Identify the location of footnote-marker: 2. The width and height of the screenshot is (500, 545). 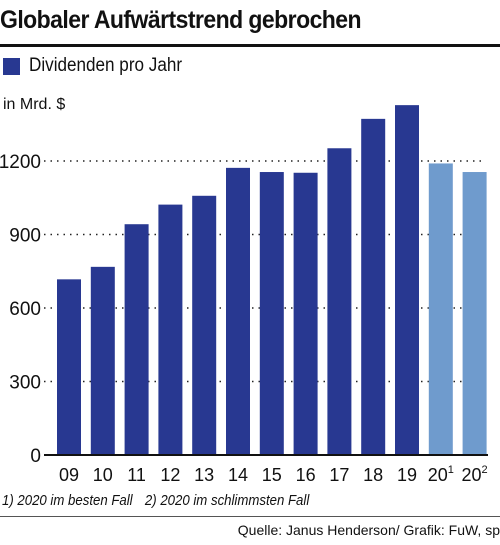
(485, 470).